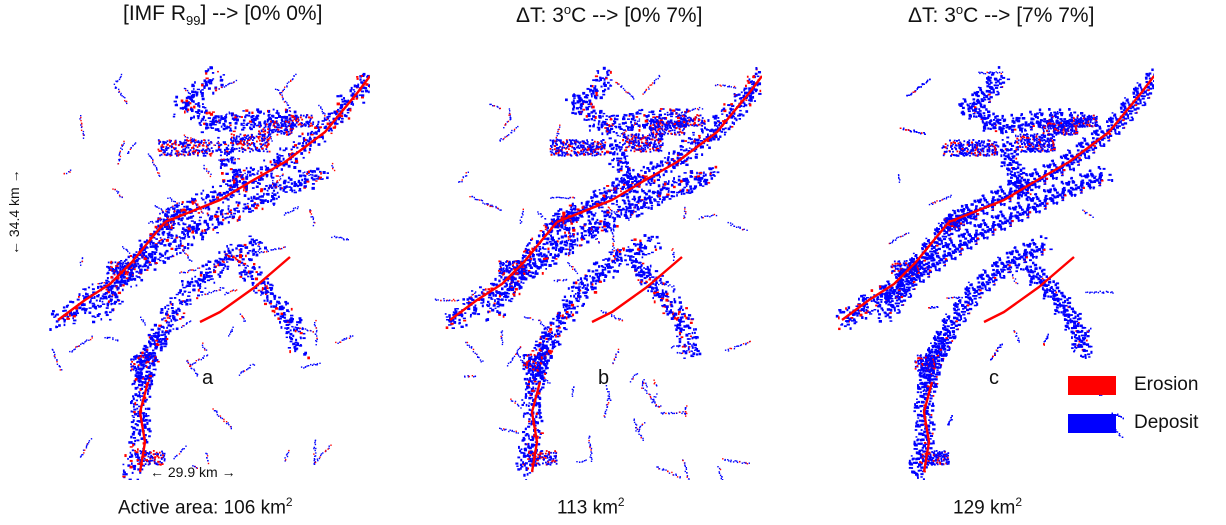 This screenshot has height=525, width=1226. I want to click on legend-erosion-swatch, so click(1092, 385).